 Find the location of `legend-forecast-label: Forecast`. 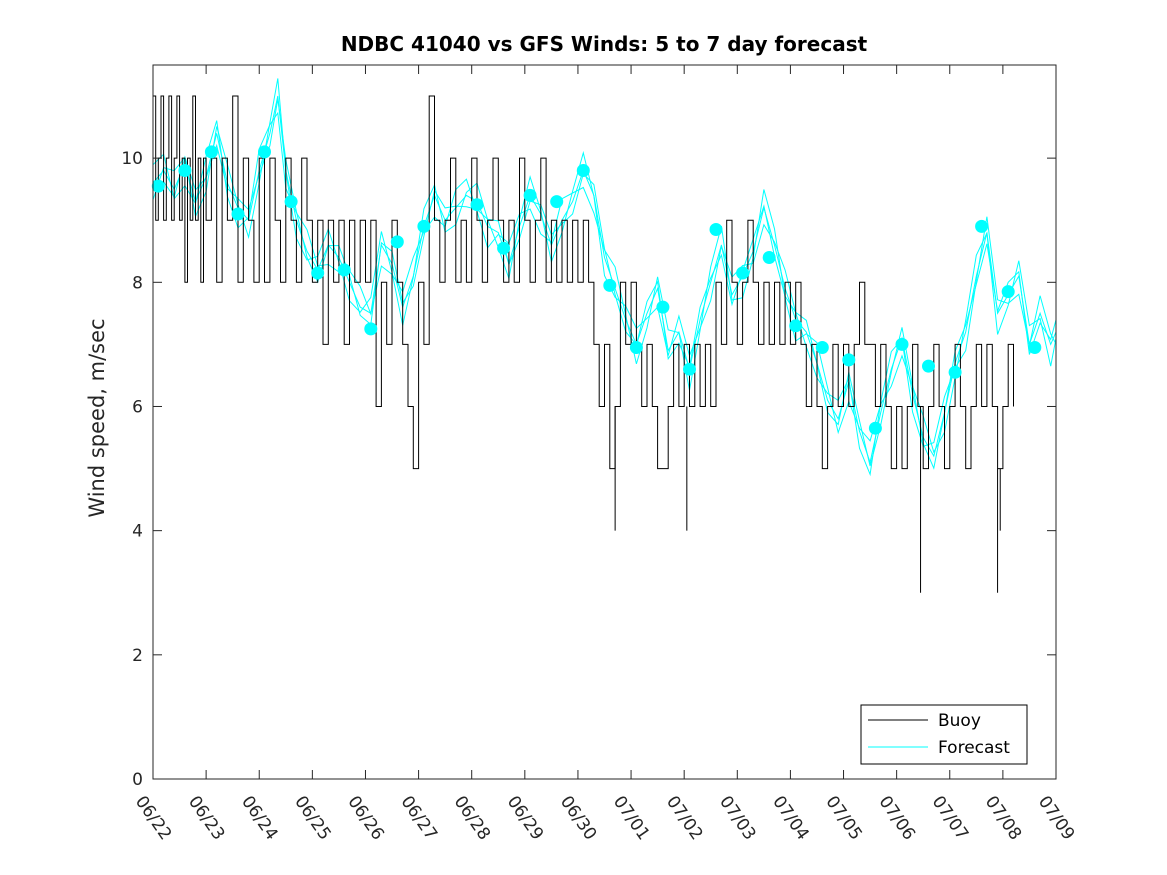

legend-forecast-label: Forecast is located at coordinates (974, 748).